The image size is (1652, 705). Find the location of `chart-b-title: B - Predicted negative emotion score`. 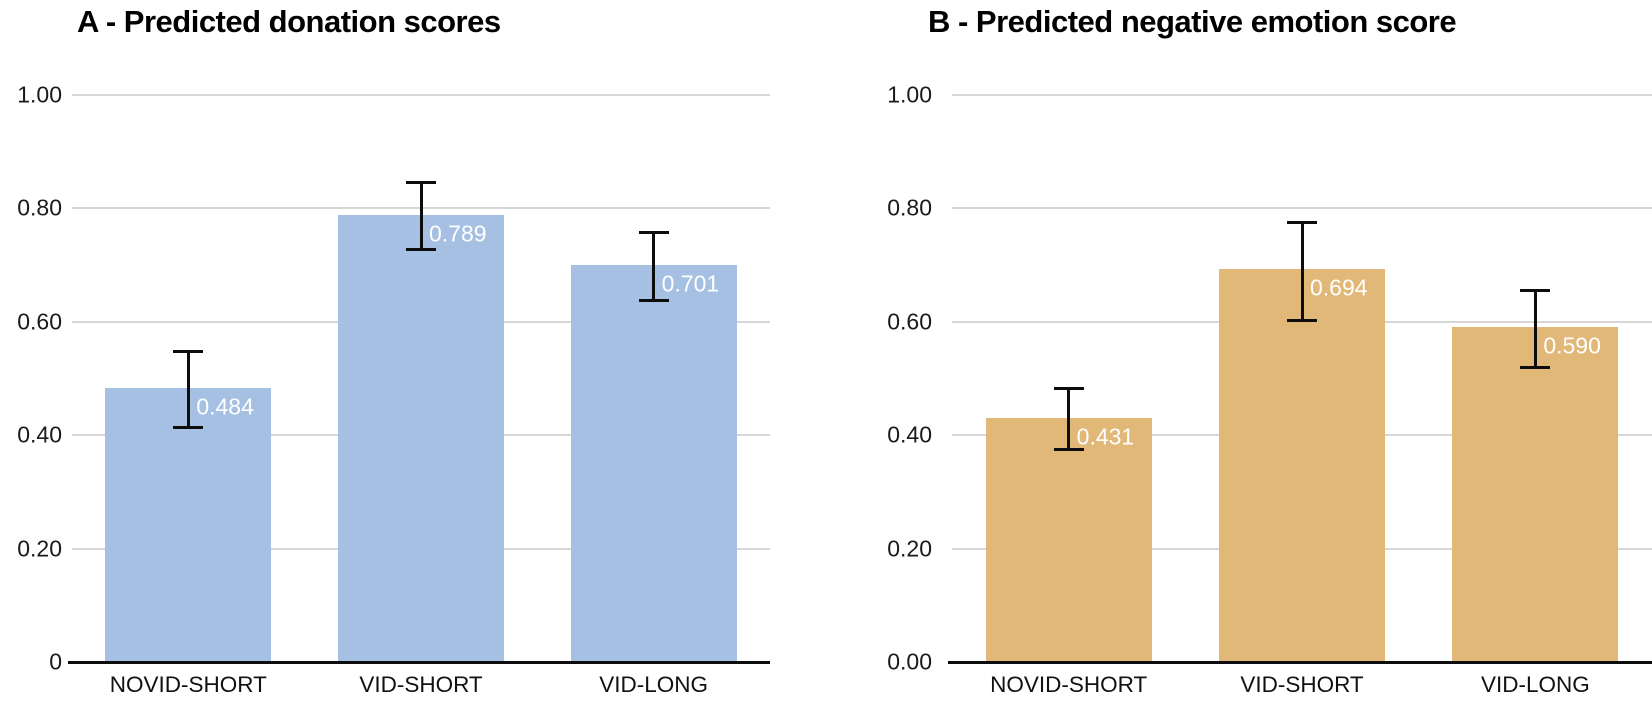

chart-b-title: B - Predicted negative emotion score is located at coordinates (1192, 21).